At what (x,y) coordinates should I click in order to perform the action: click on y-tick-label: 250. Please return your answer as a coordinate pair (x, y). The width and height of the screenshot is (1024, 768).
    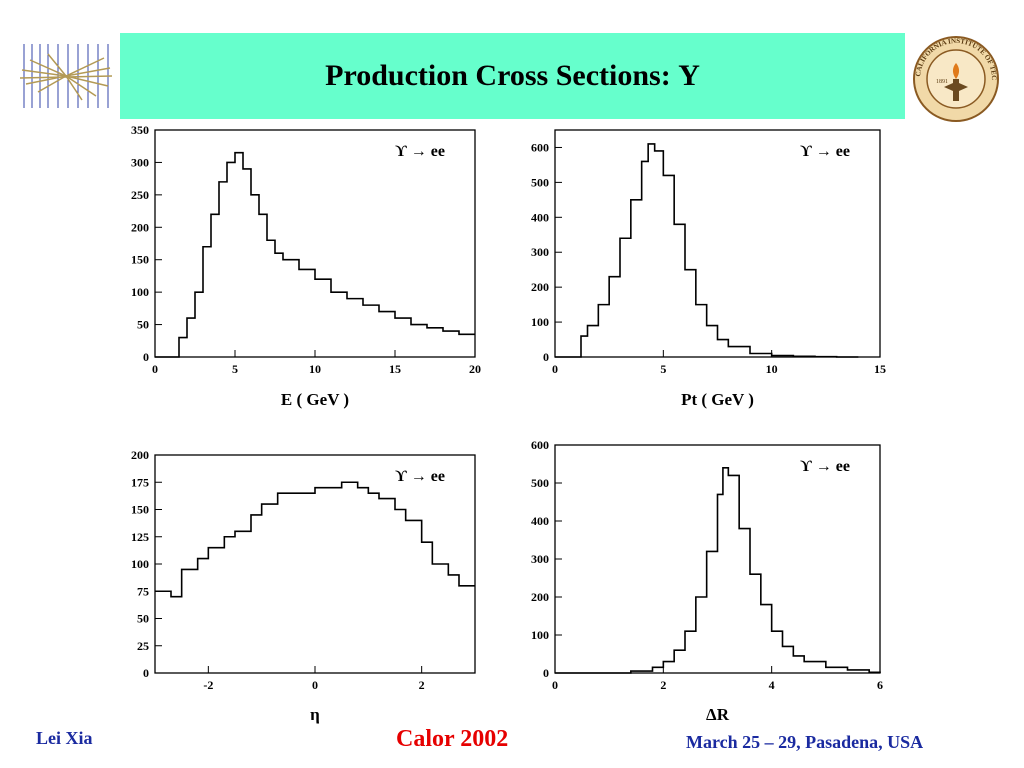
    Looking at the image, I should click on (140, 195).